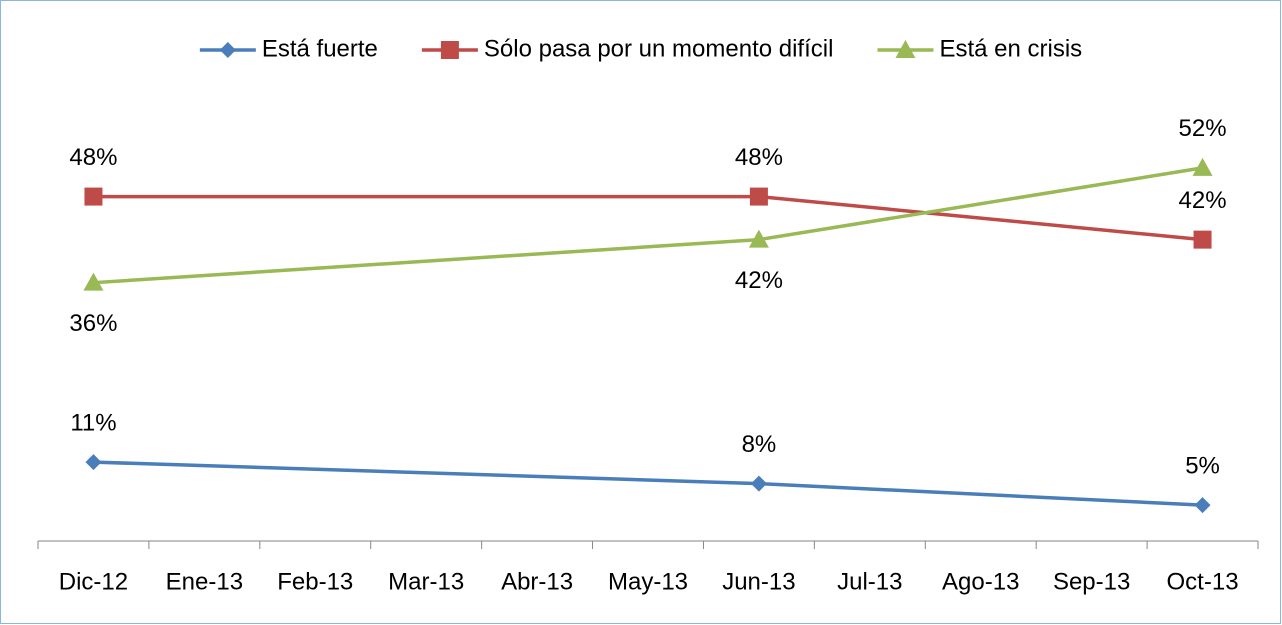  I want to click on data-label: 52%, so click(1203, 128).